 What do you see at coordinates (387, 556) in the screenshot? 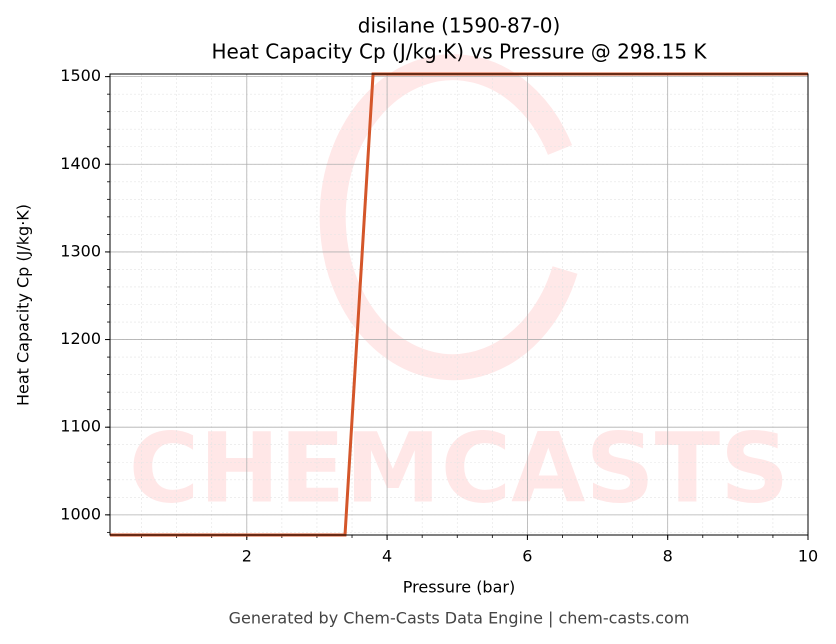
I see `x-tick-label: 4` at bounding box center [387, 556].